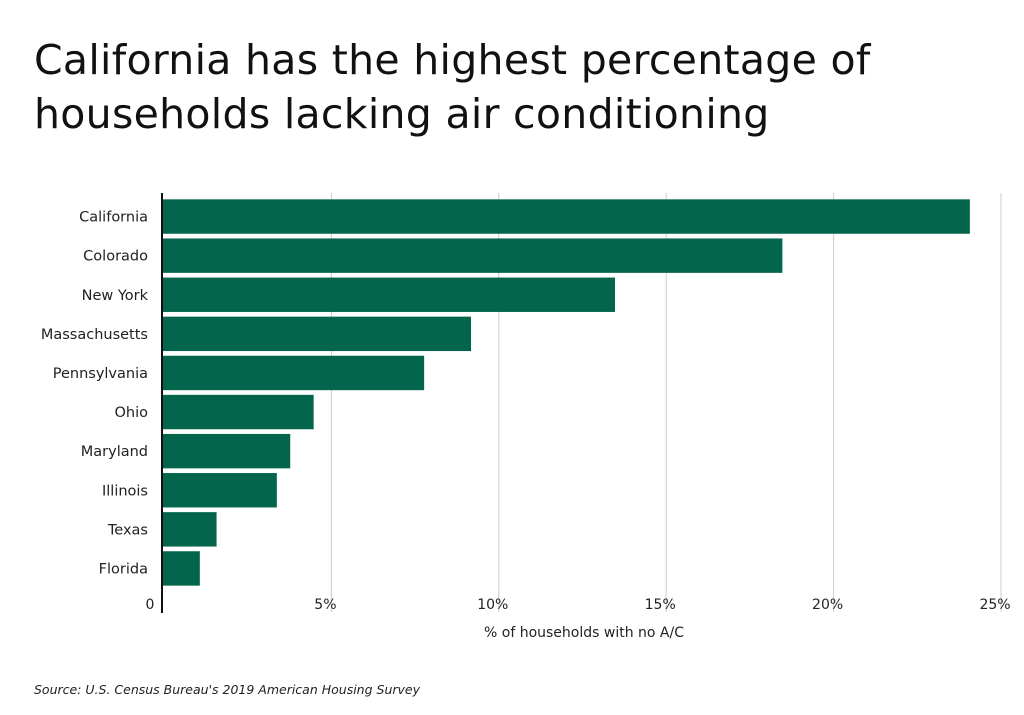 Image resolution: width=1024 pixels, height=715 pixels. I want to click on category-label: Texas, so click(127, 530).